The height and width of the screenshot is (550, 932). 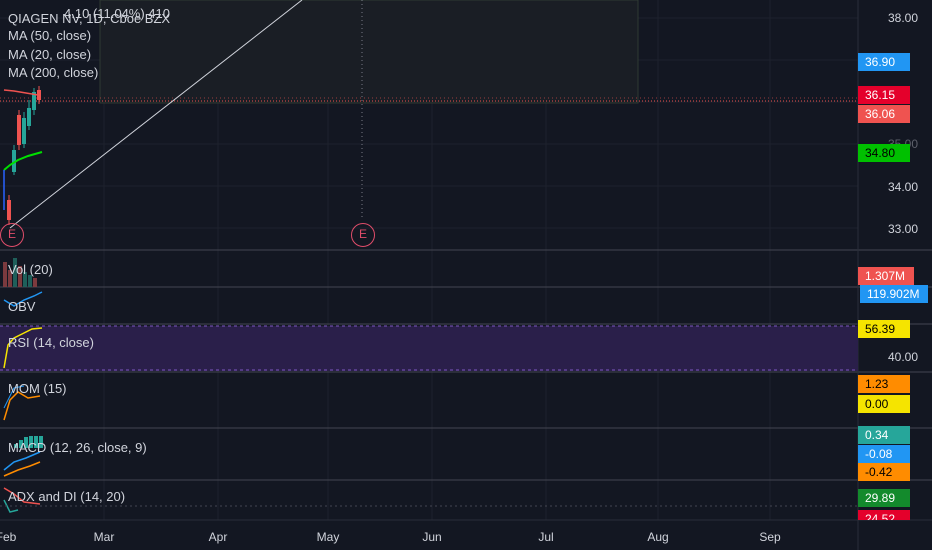 I want to click on date-axis-label: May, so click(x=328, y=537).